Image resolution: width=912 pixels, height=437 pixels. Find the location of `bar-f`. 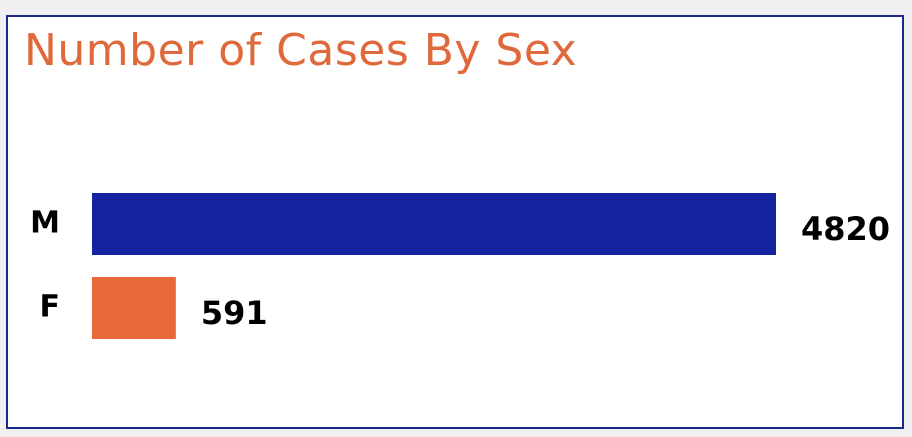

bar-f is located at coordinates (134, 308).